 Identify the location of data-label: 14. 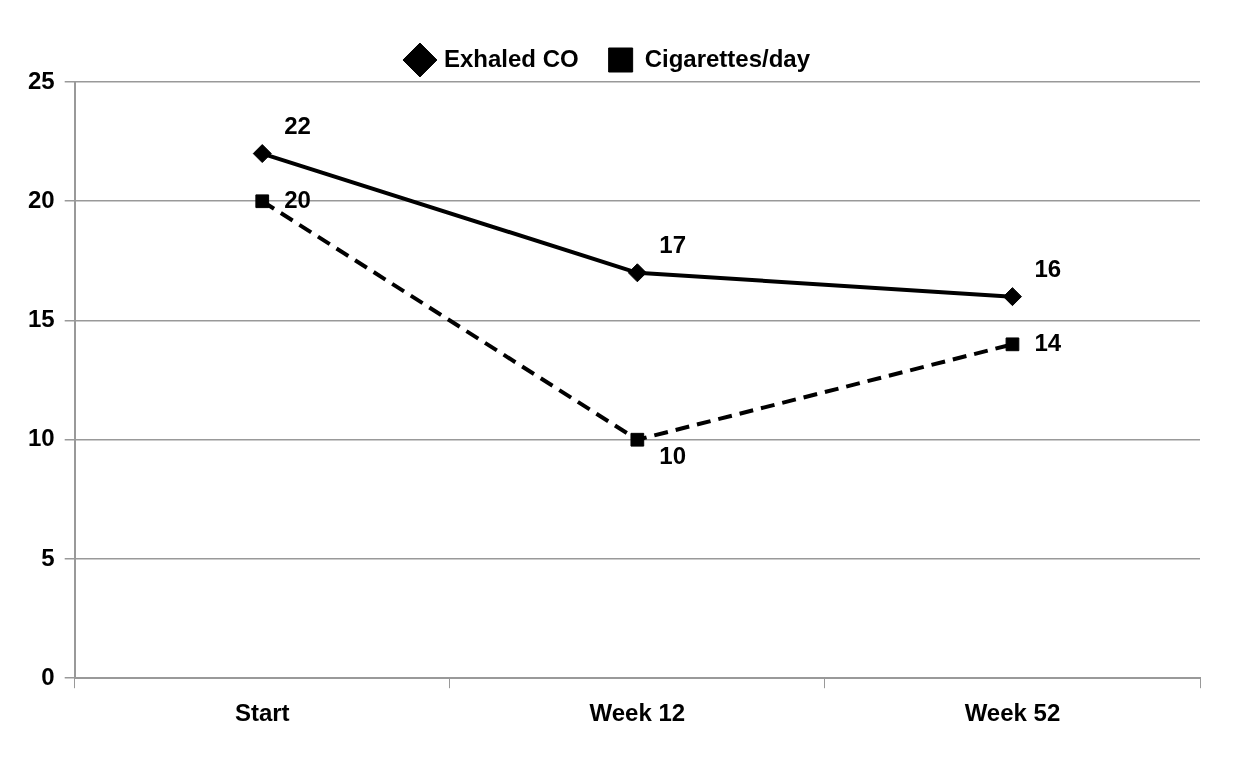
(1048, 342).